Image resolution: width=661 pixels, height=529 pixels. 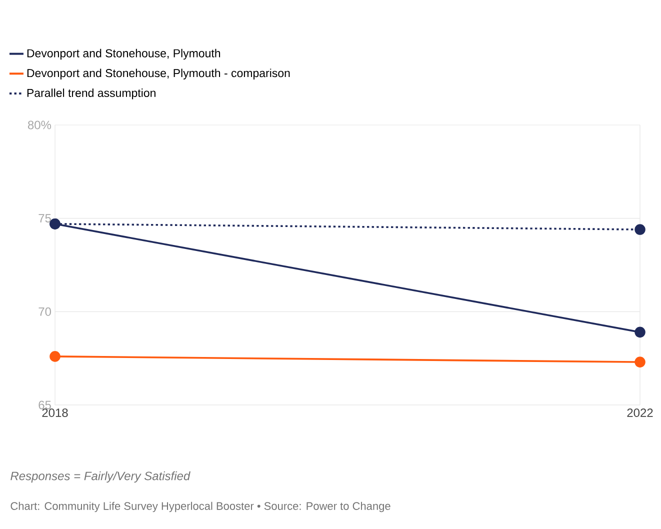 I want to click on y-tick-label: 65, so click(x=44, y=405).